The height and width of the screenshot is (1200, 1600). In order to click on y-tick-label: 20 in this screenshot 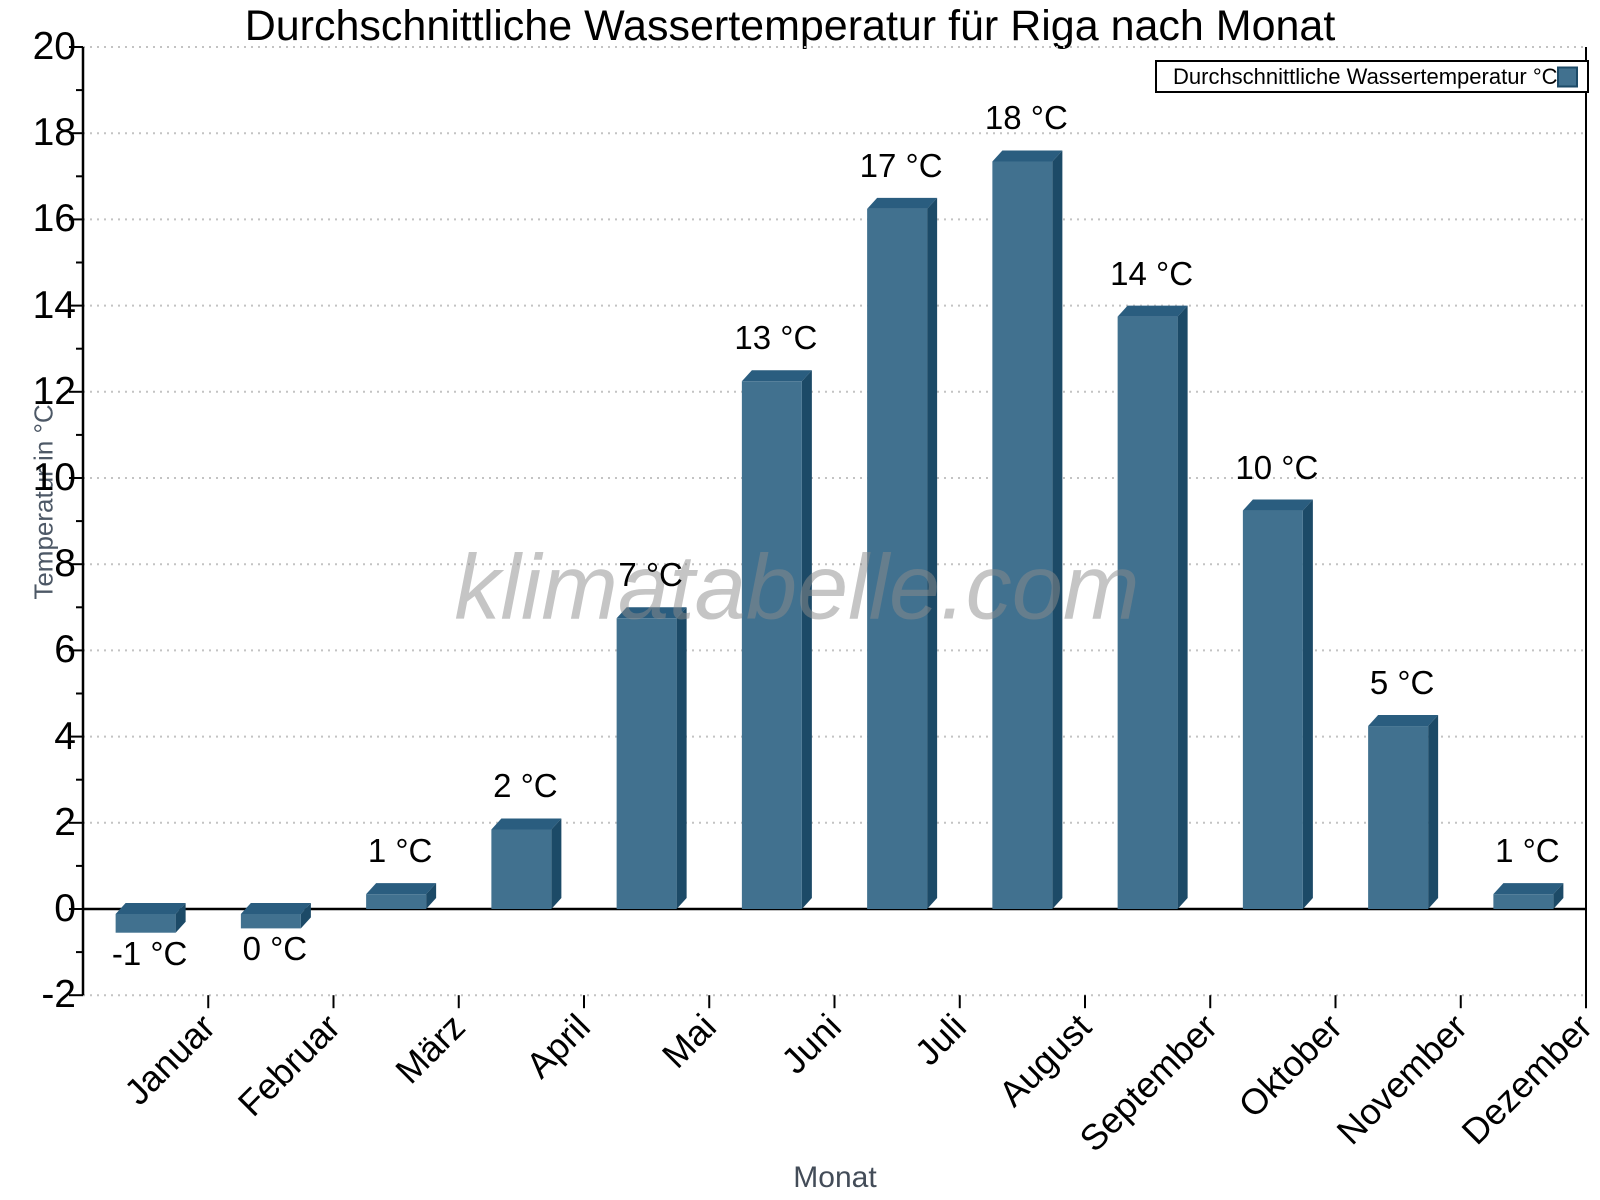, I will do `click(54, 46)`.